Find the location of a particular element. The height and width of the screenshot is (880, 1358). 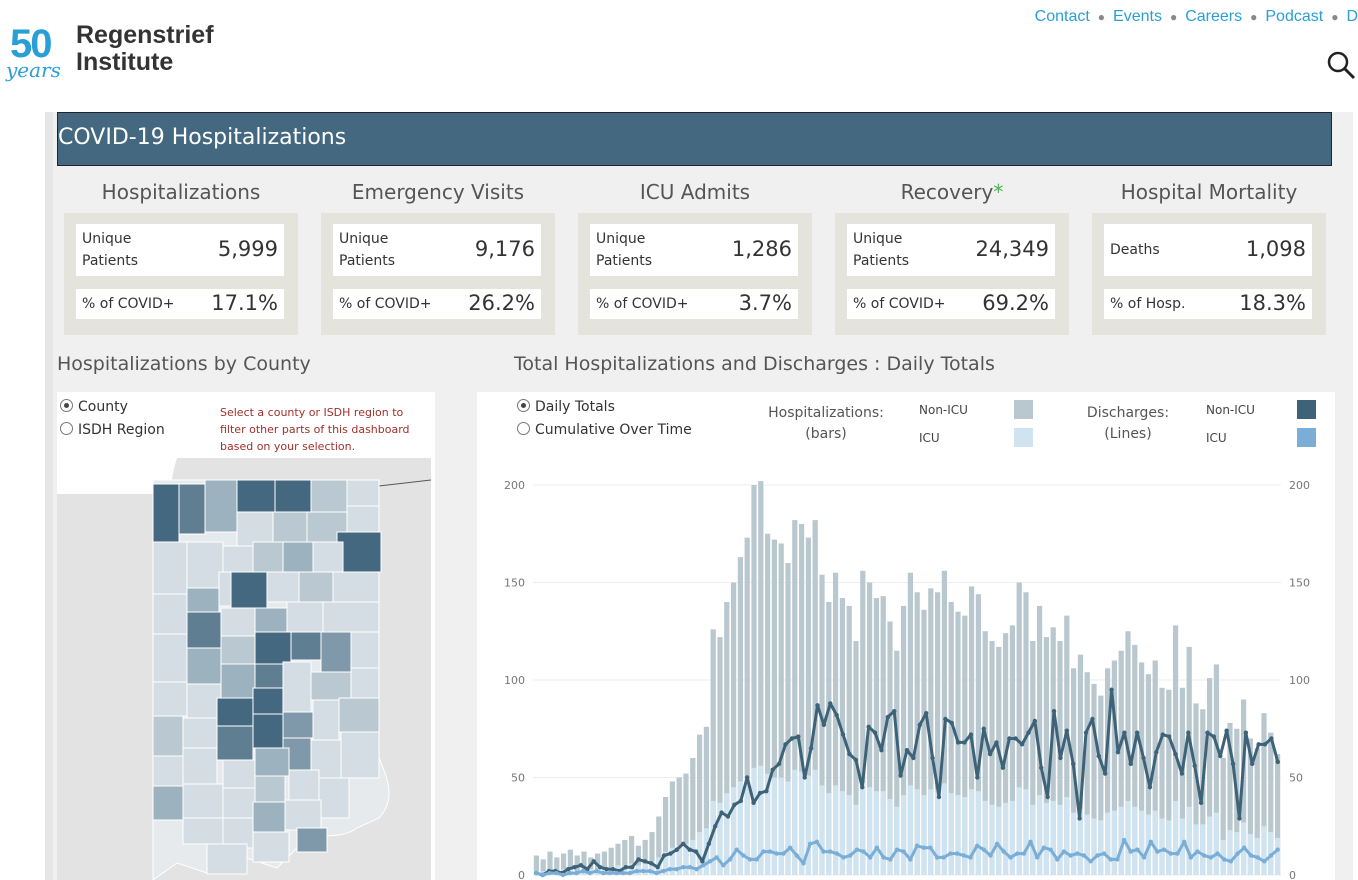

y-tick-label-left: 100 is located at coordinates (514, 680).